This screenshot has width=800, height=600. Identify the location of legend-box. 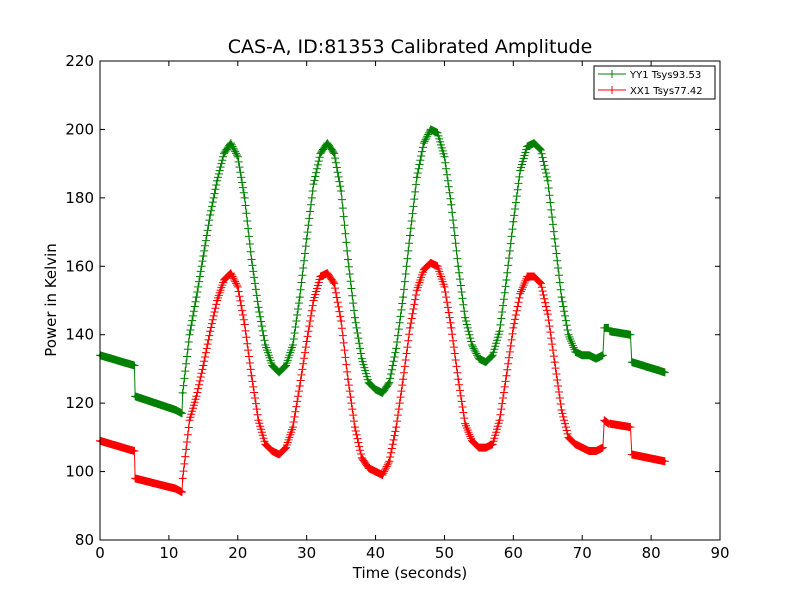
(654, 82).